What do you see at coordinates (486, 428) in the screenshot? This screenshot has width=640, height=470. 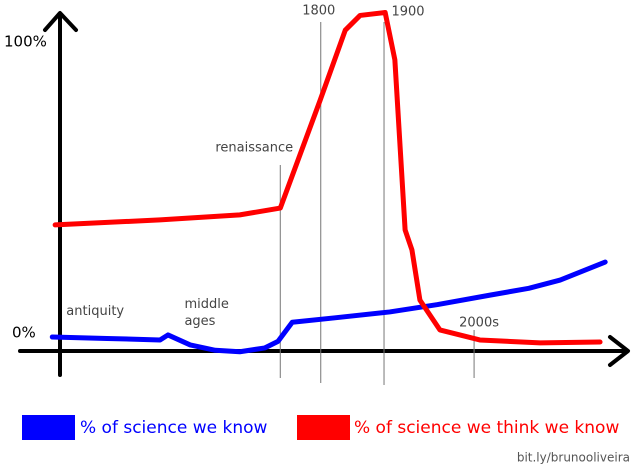 I see `legend-label: % of science we think we know` at bounding box center [486, 428].